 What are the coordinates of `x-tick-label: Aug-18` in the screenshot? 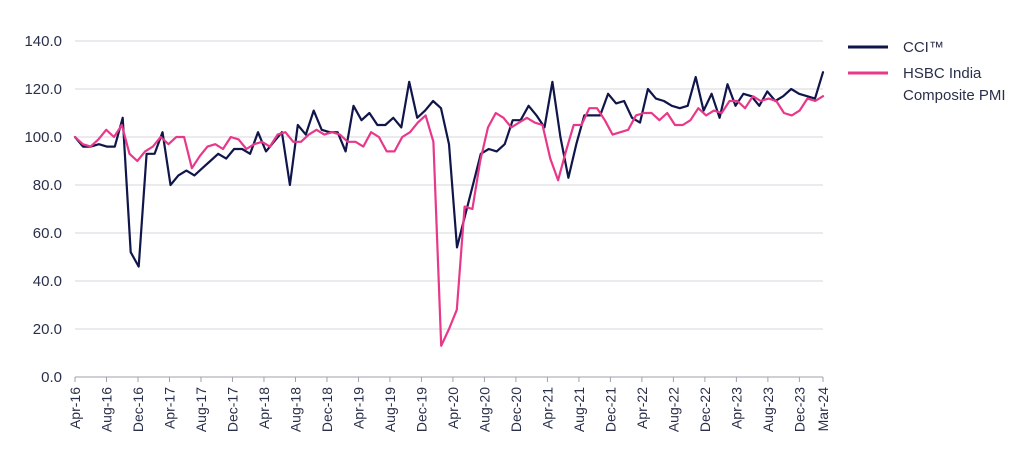 It's located at (295, 409).